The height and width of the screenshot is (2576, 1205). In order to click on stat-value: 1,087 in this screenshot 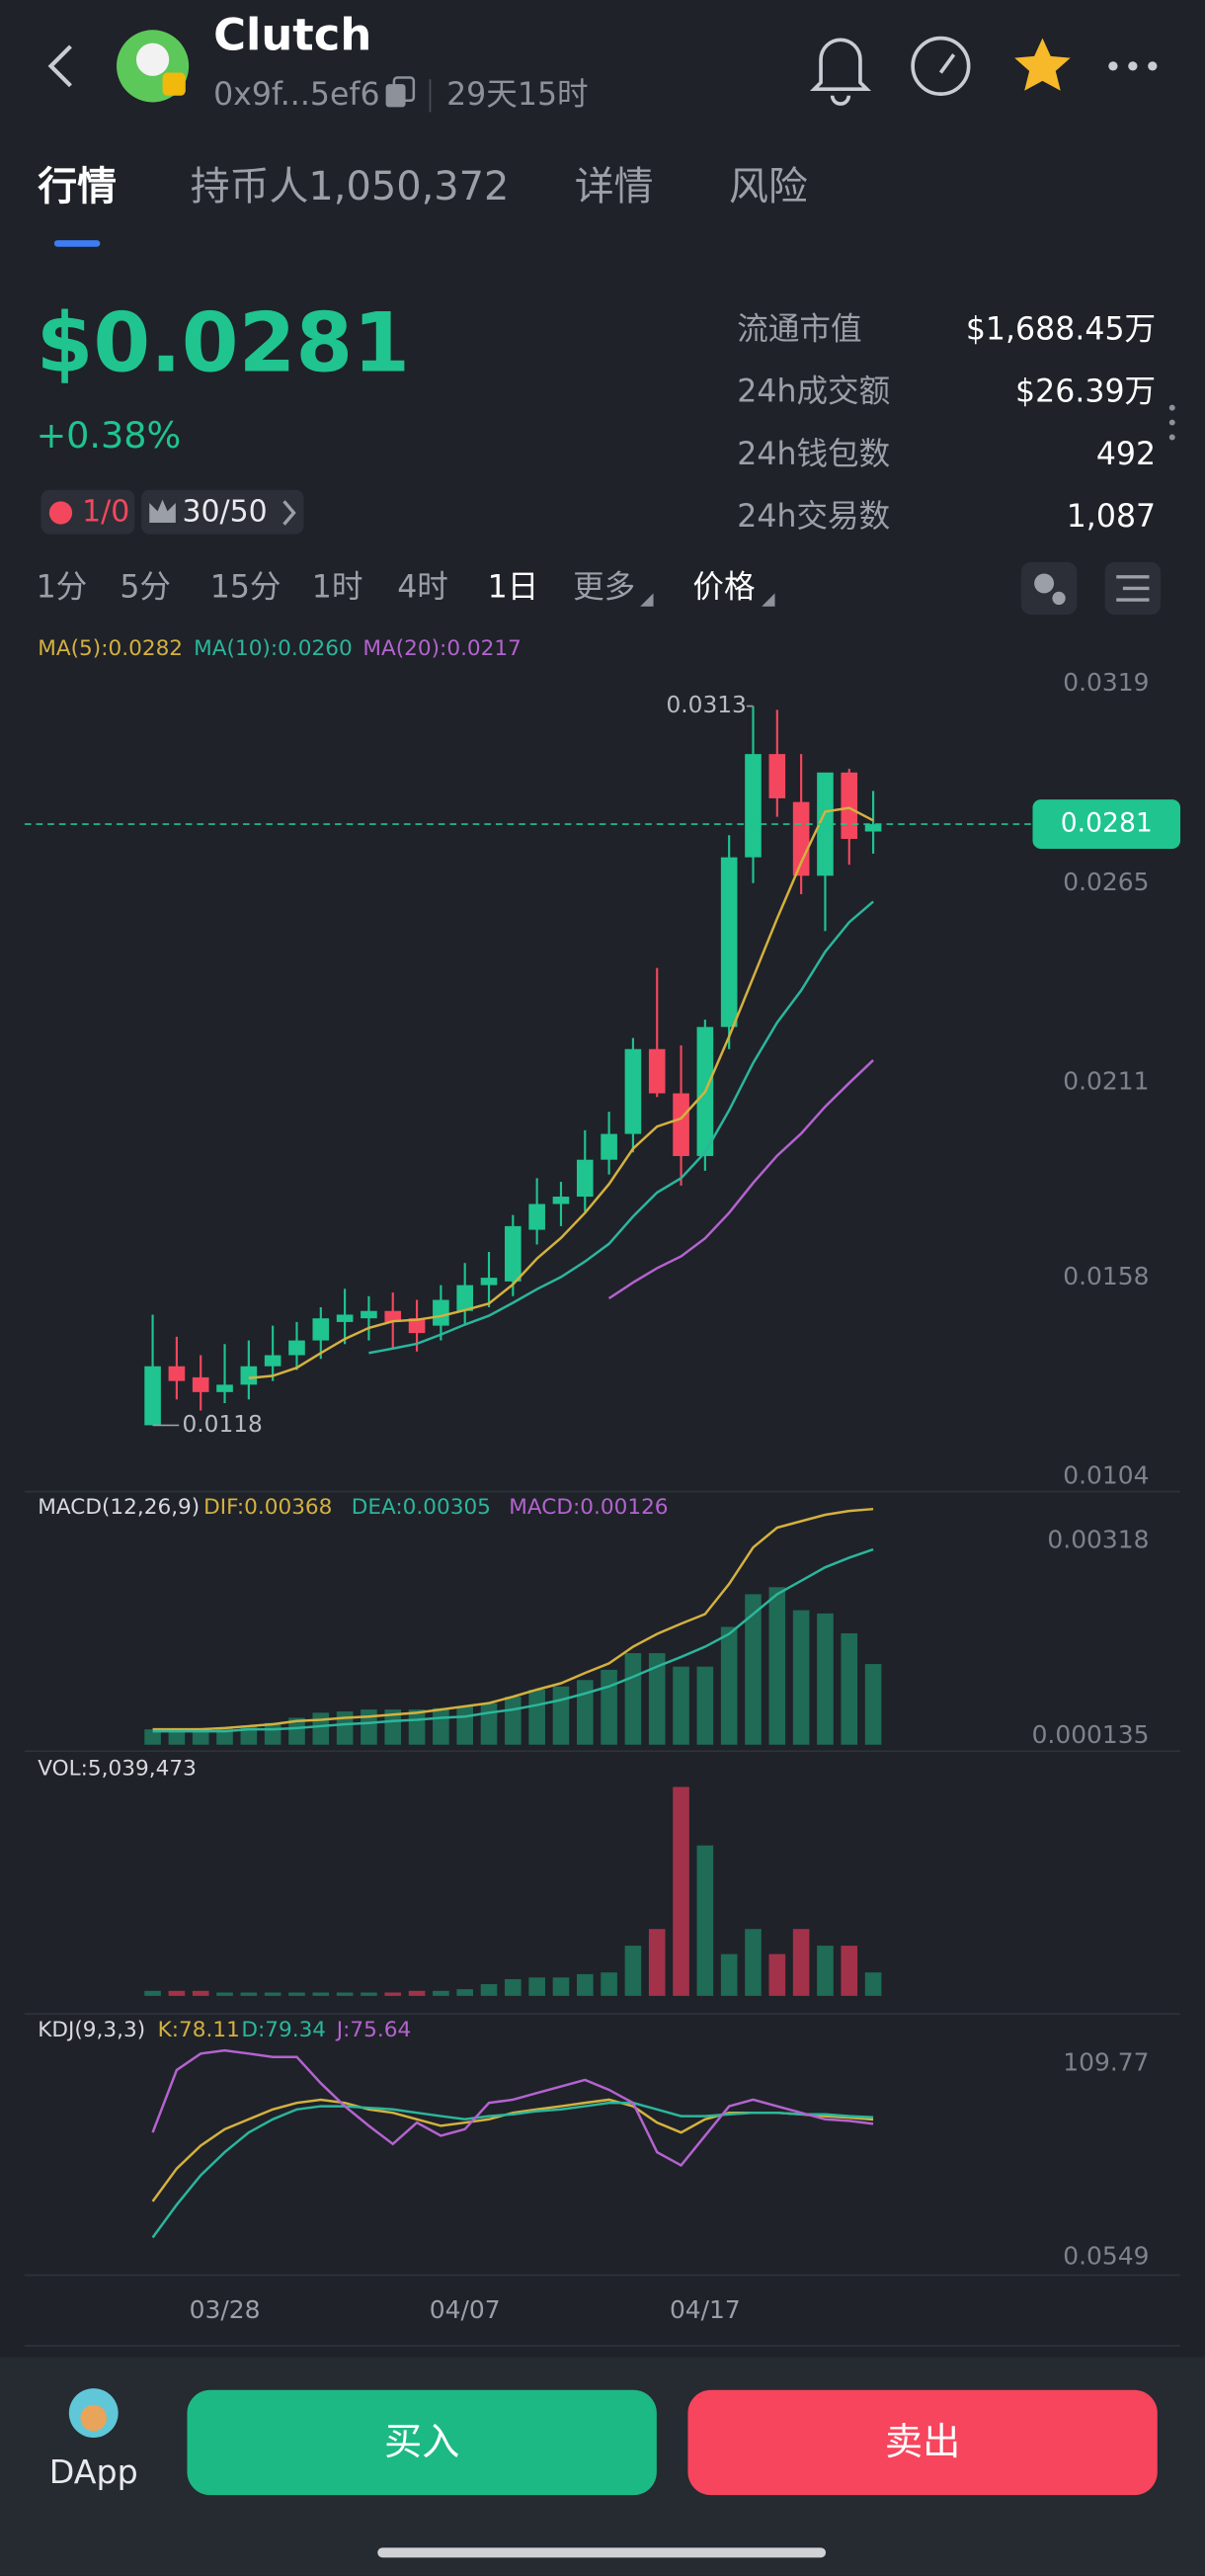, I will do `click(1111, 517)`.